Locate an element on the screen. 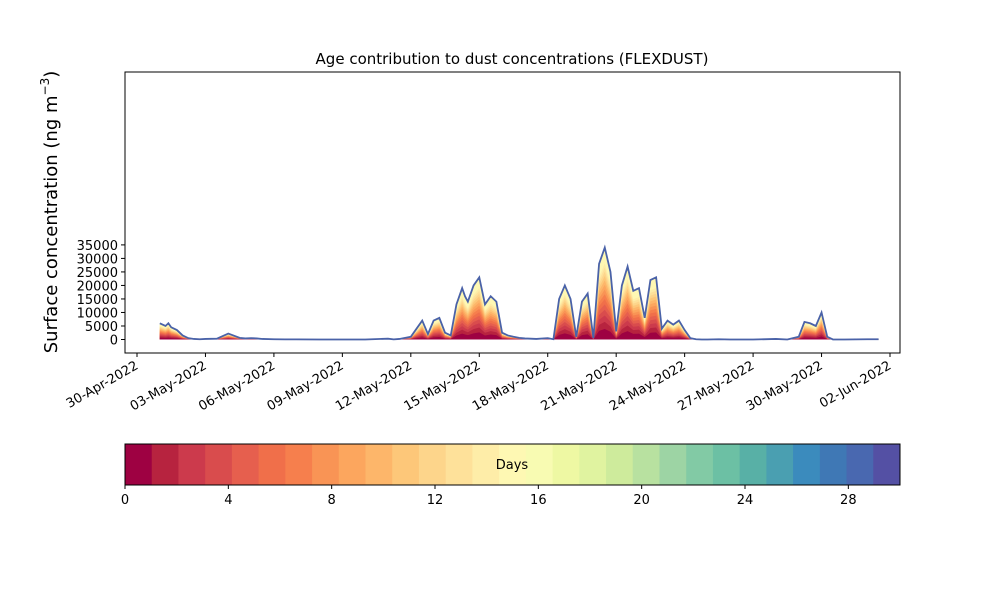 This screenshot has width=1000, height=600. x-tick-label: 24-May-2022 is located at coordinates (648, 386).